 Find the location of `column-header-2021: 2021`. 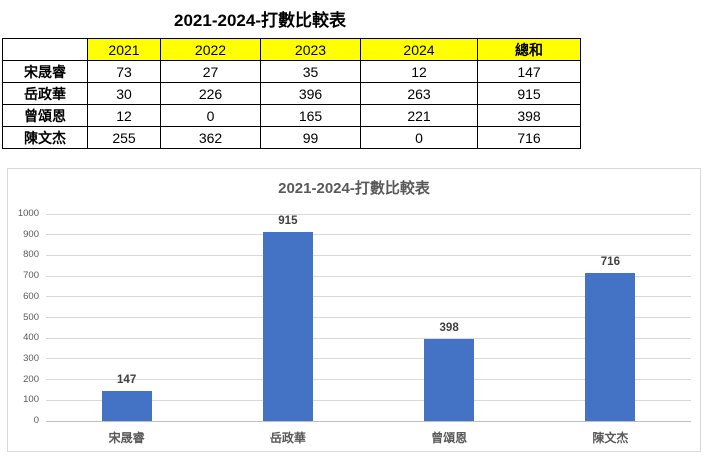

column-header-2021: 2021 is located at coordinates (124, 49).